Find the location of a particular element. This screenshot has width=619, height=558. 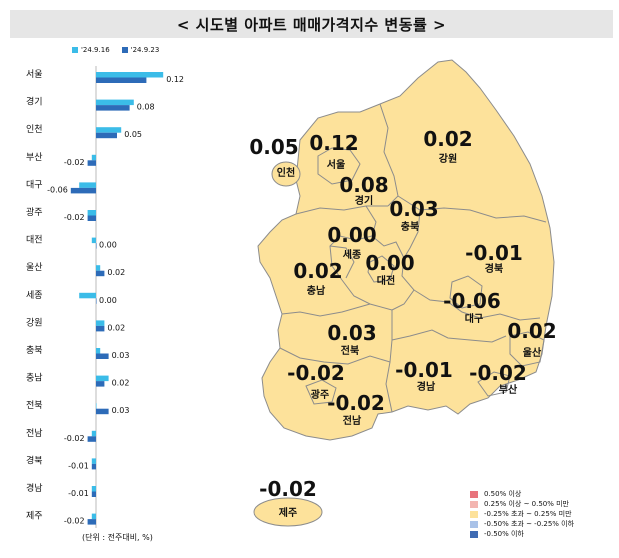

region-value: 0.05 is located at coordinates (273, 147).